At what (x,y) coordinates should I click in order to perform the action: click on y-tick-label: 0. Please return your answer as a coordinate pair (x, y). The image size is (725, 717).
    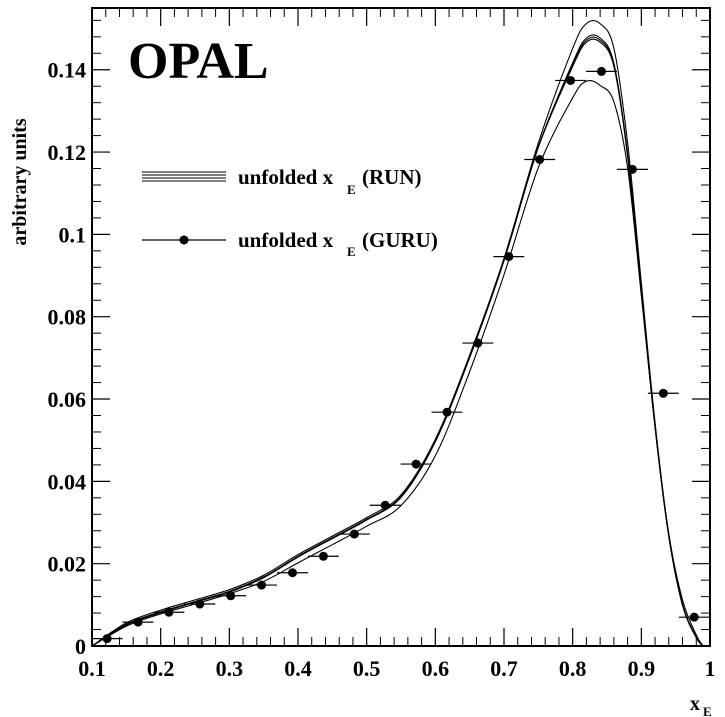
    Looking at the image, I should click on (80, 646).